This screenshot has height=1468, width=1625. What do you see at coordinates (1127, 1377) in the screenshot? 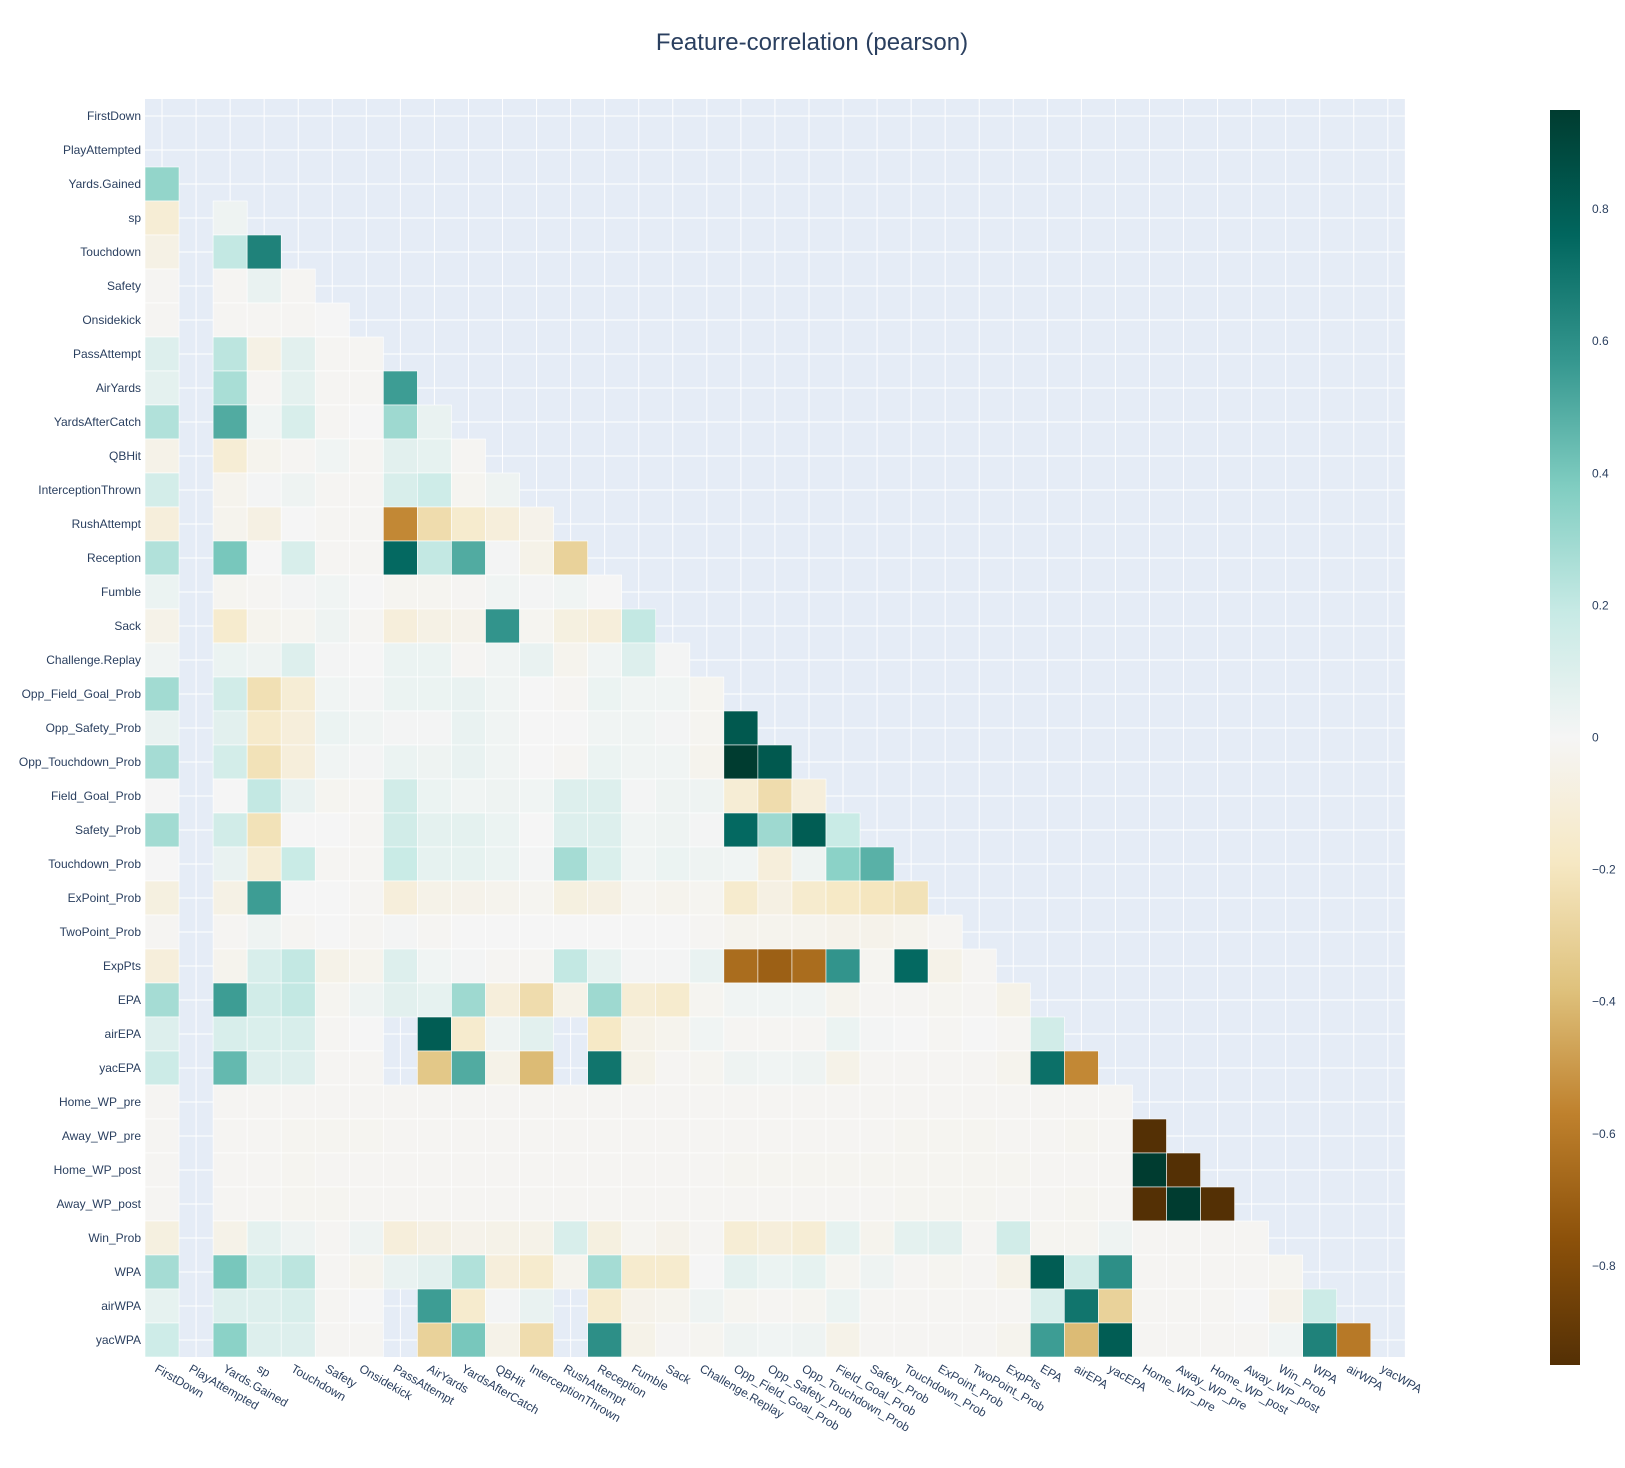
I see `x-tick-label: yacEPA` at bounding box center [1127, 1377].